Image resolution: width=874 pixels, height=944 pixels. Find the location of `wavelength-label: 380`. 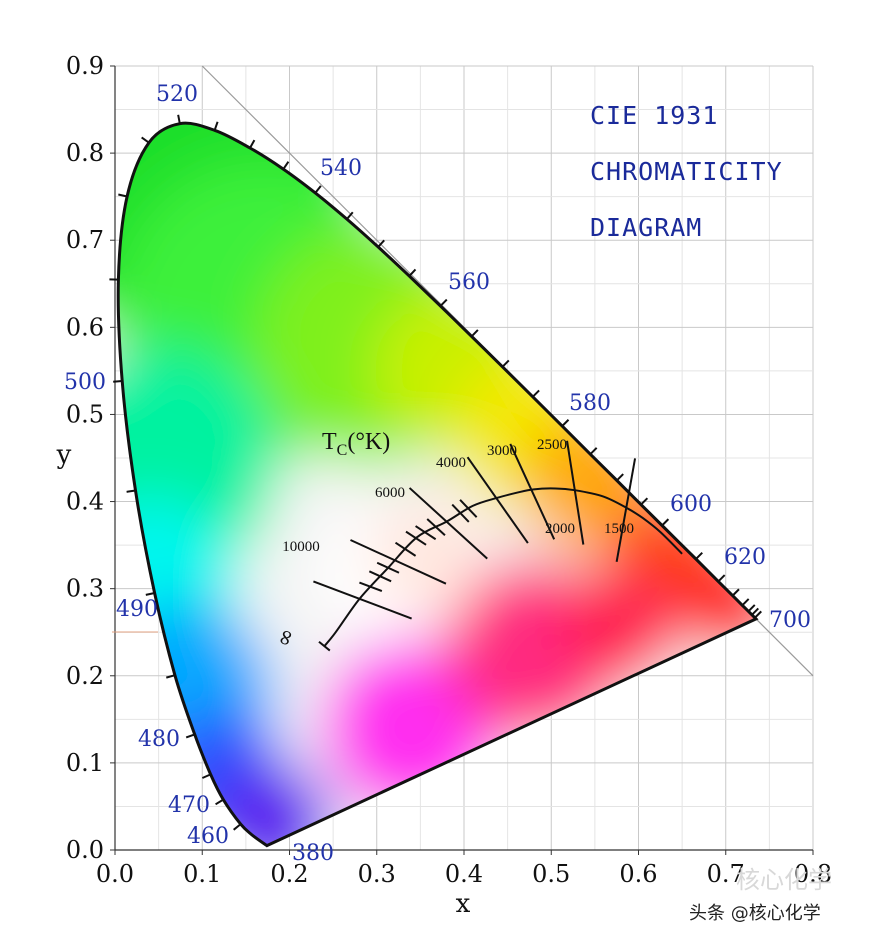

wavelength-label: 380 is located at coordinates (313, 853).